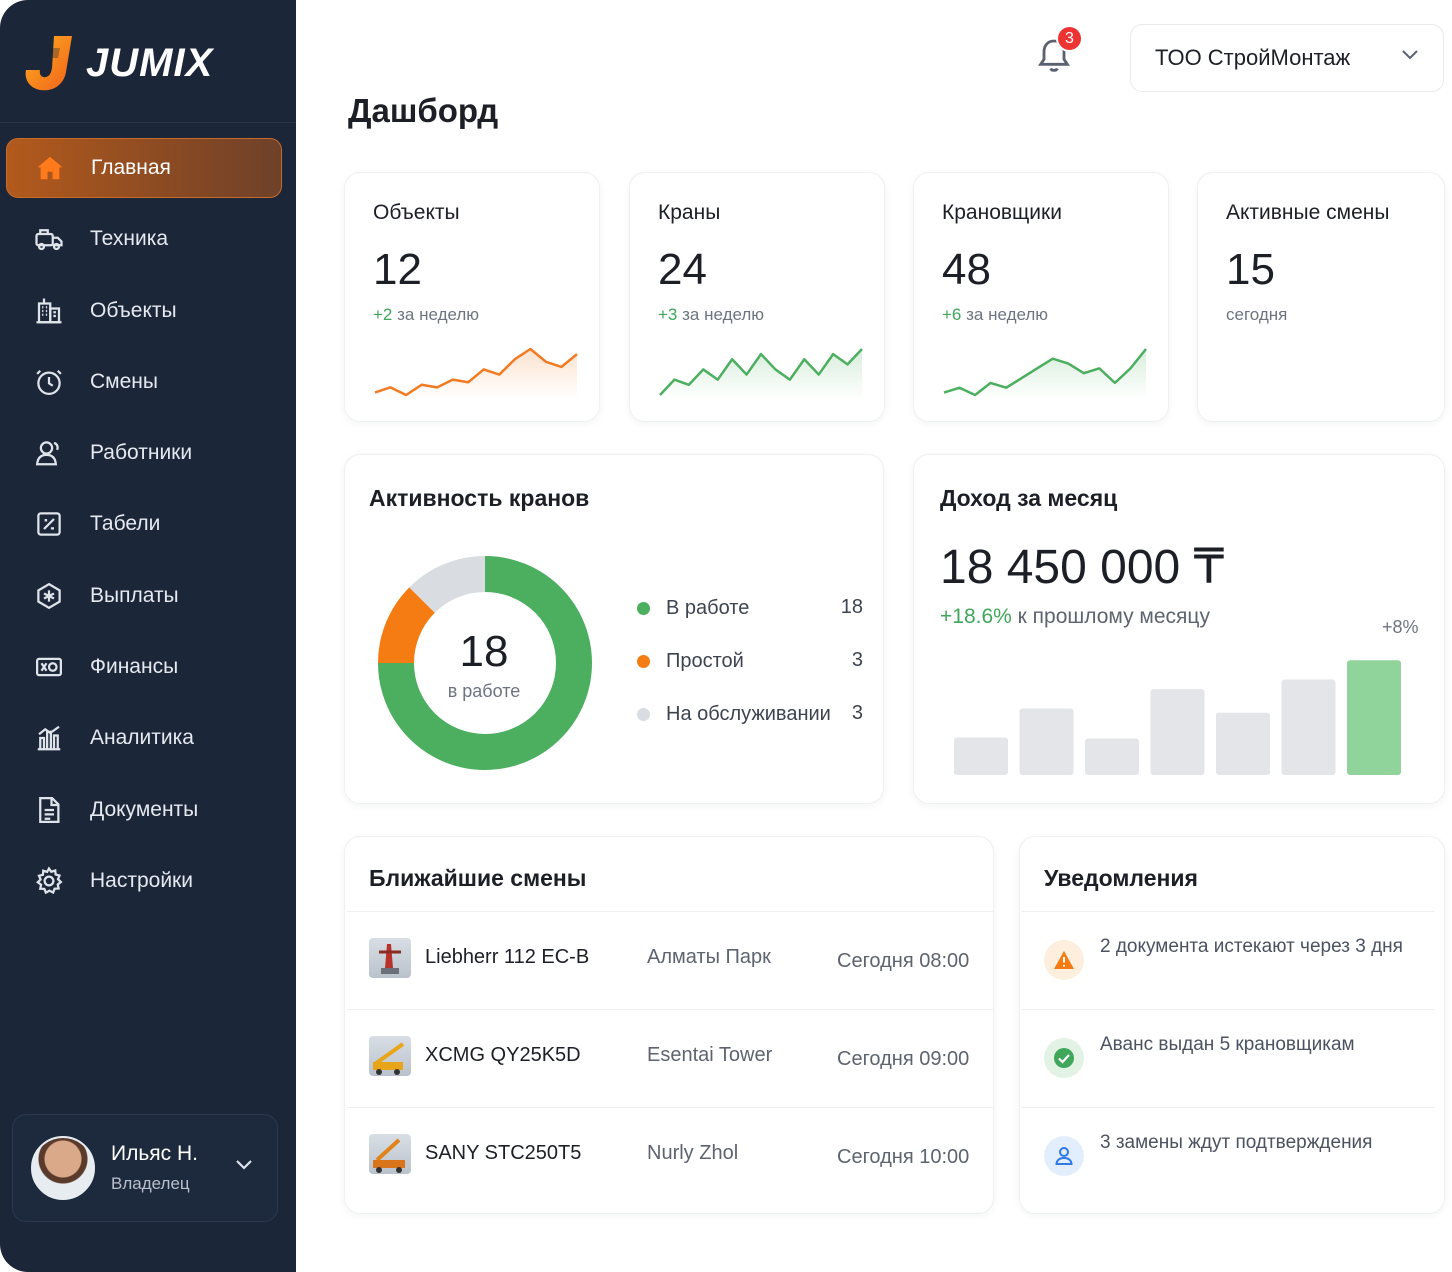  Describe the element at coordinates (1064, 1058) in the screenshot. I see `check-icon` at that location.